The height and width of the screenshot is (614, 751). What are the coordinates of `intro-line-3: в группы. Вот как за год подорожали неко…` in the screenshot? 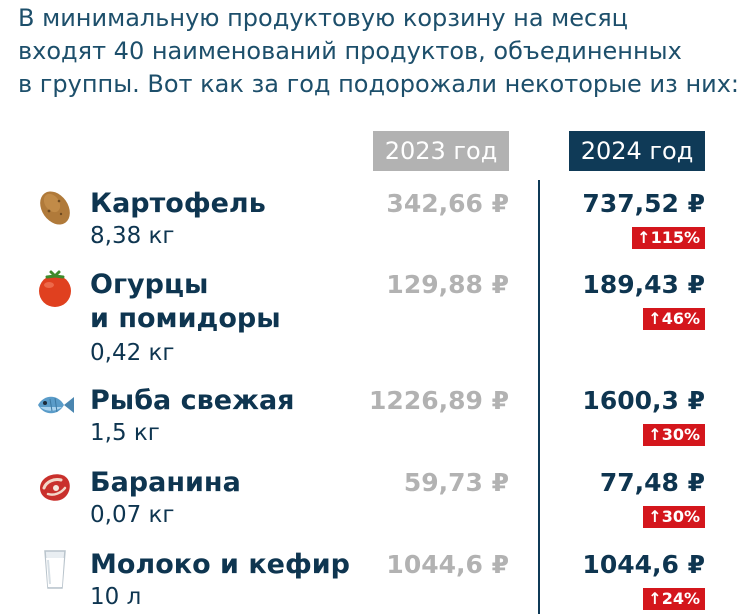 It's located at (379, 84).